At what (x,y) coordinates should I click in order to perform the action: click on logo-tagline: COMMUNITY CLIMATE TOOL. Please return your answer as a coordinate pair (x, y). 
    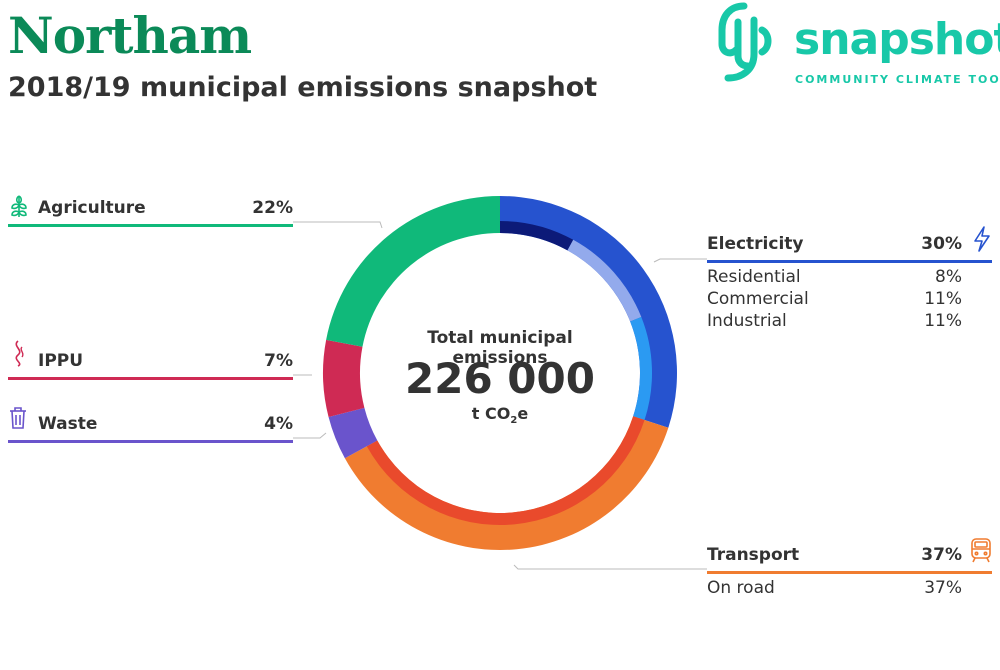
    Looking at the image, I should click on (897, 79).